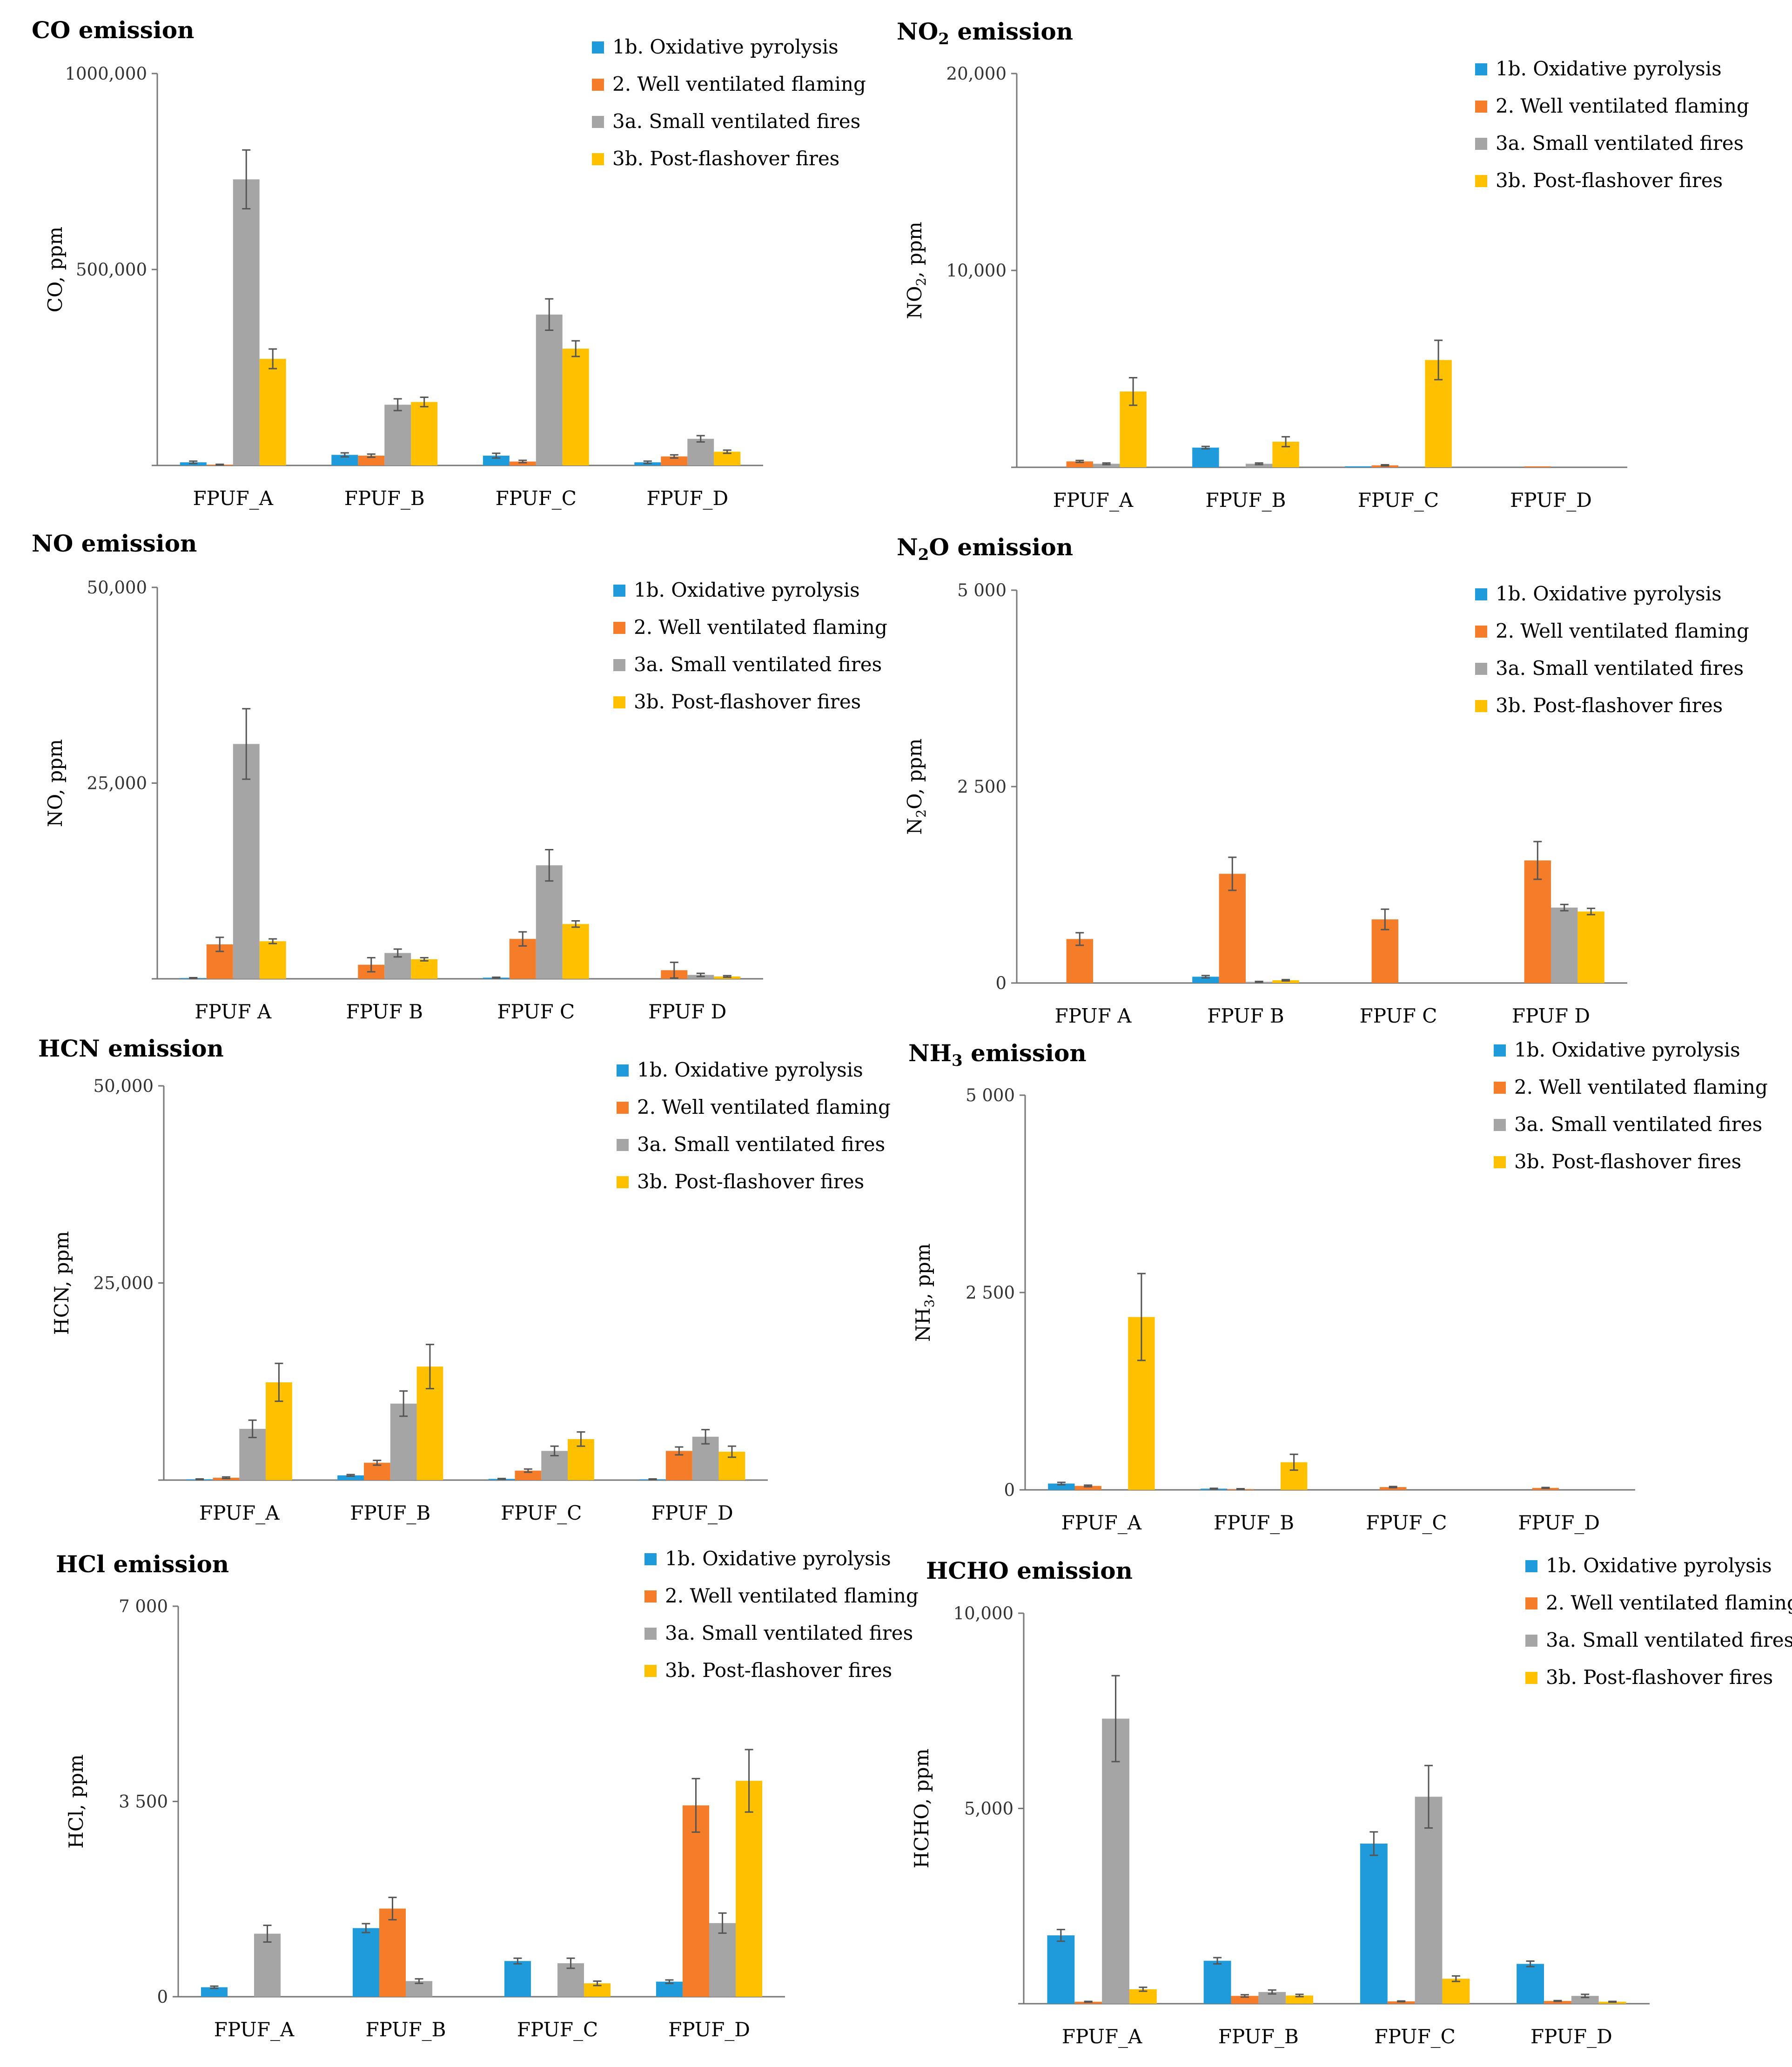 Image resolution: width=1792 pixels, height=2067 pixels. Describe the element at coordinates (1622, 105) in the screenshot. I see `chart-2-legend-label-2-well-ventilated-flaming: 2. Well ventilated flaming` at that location.